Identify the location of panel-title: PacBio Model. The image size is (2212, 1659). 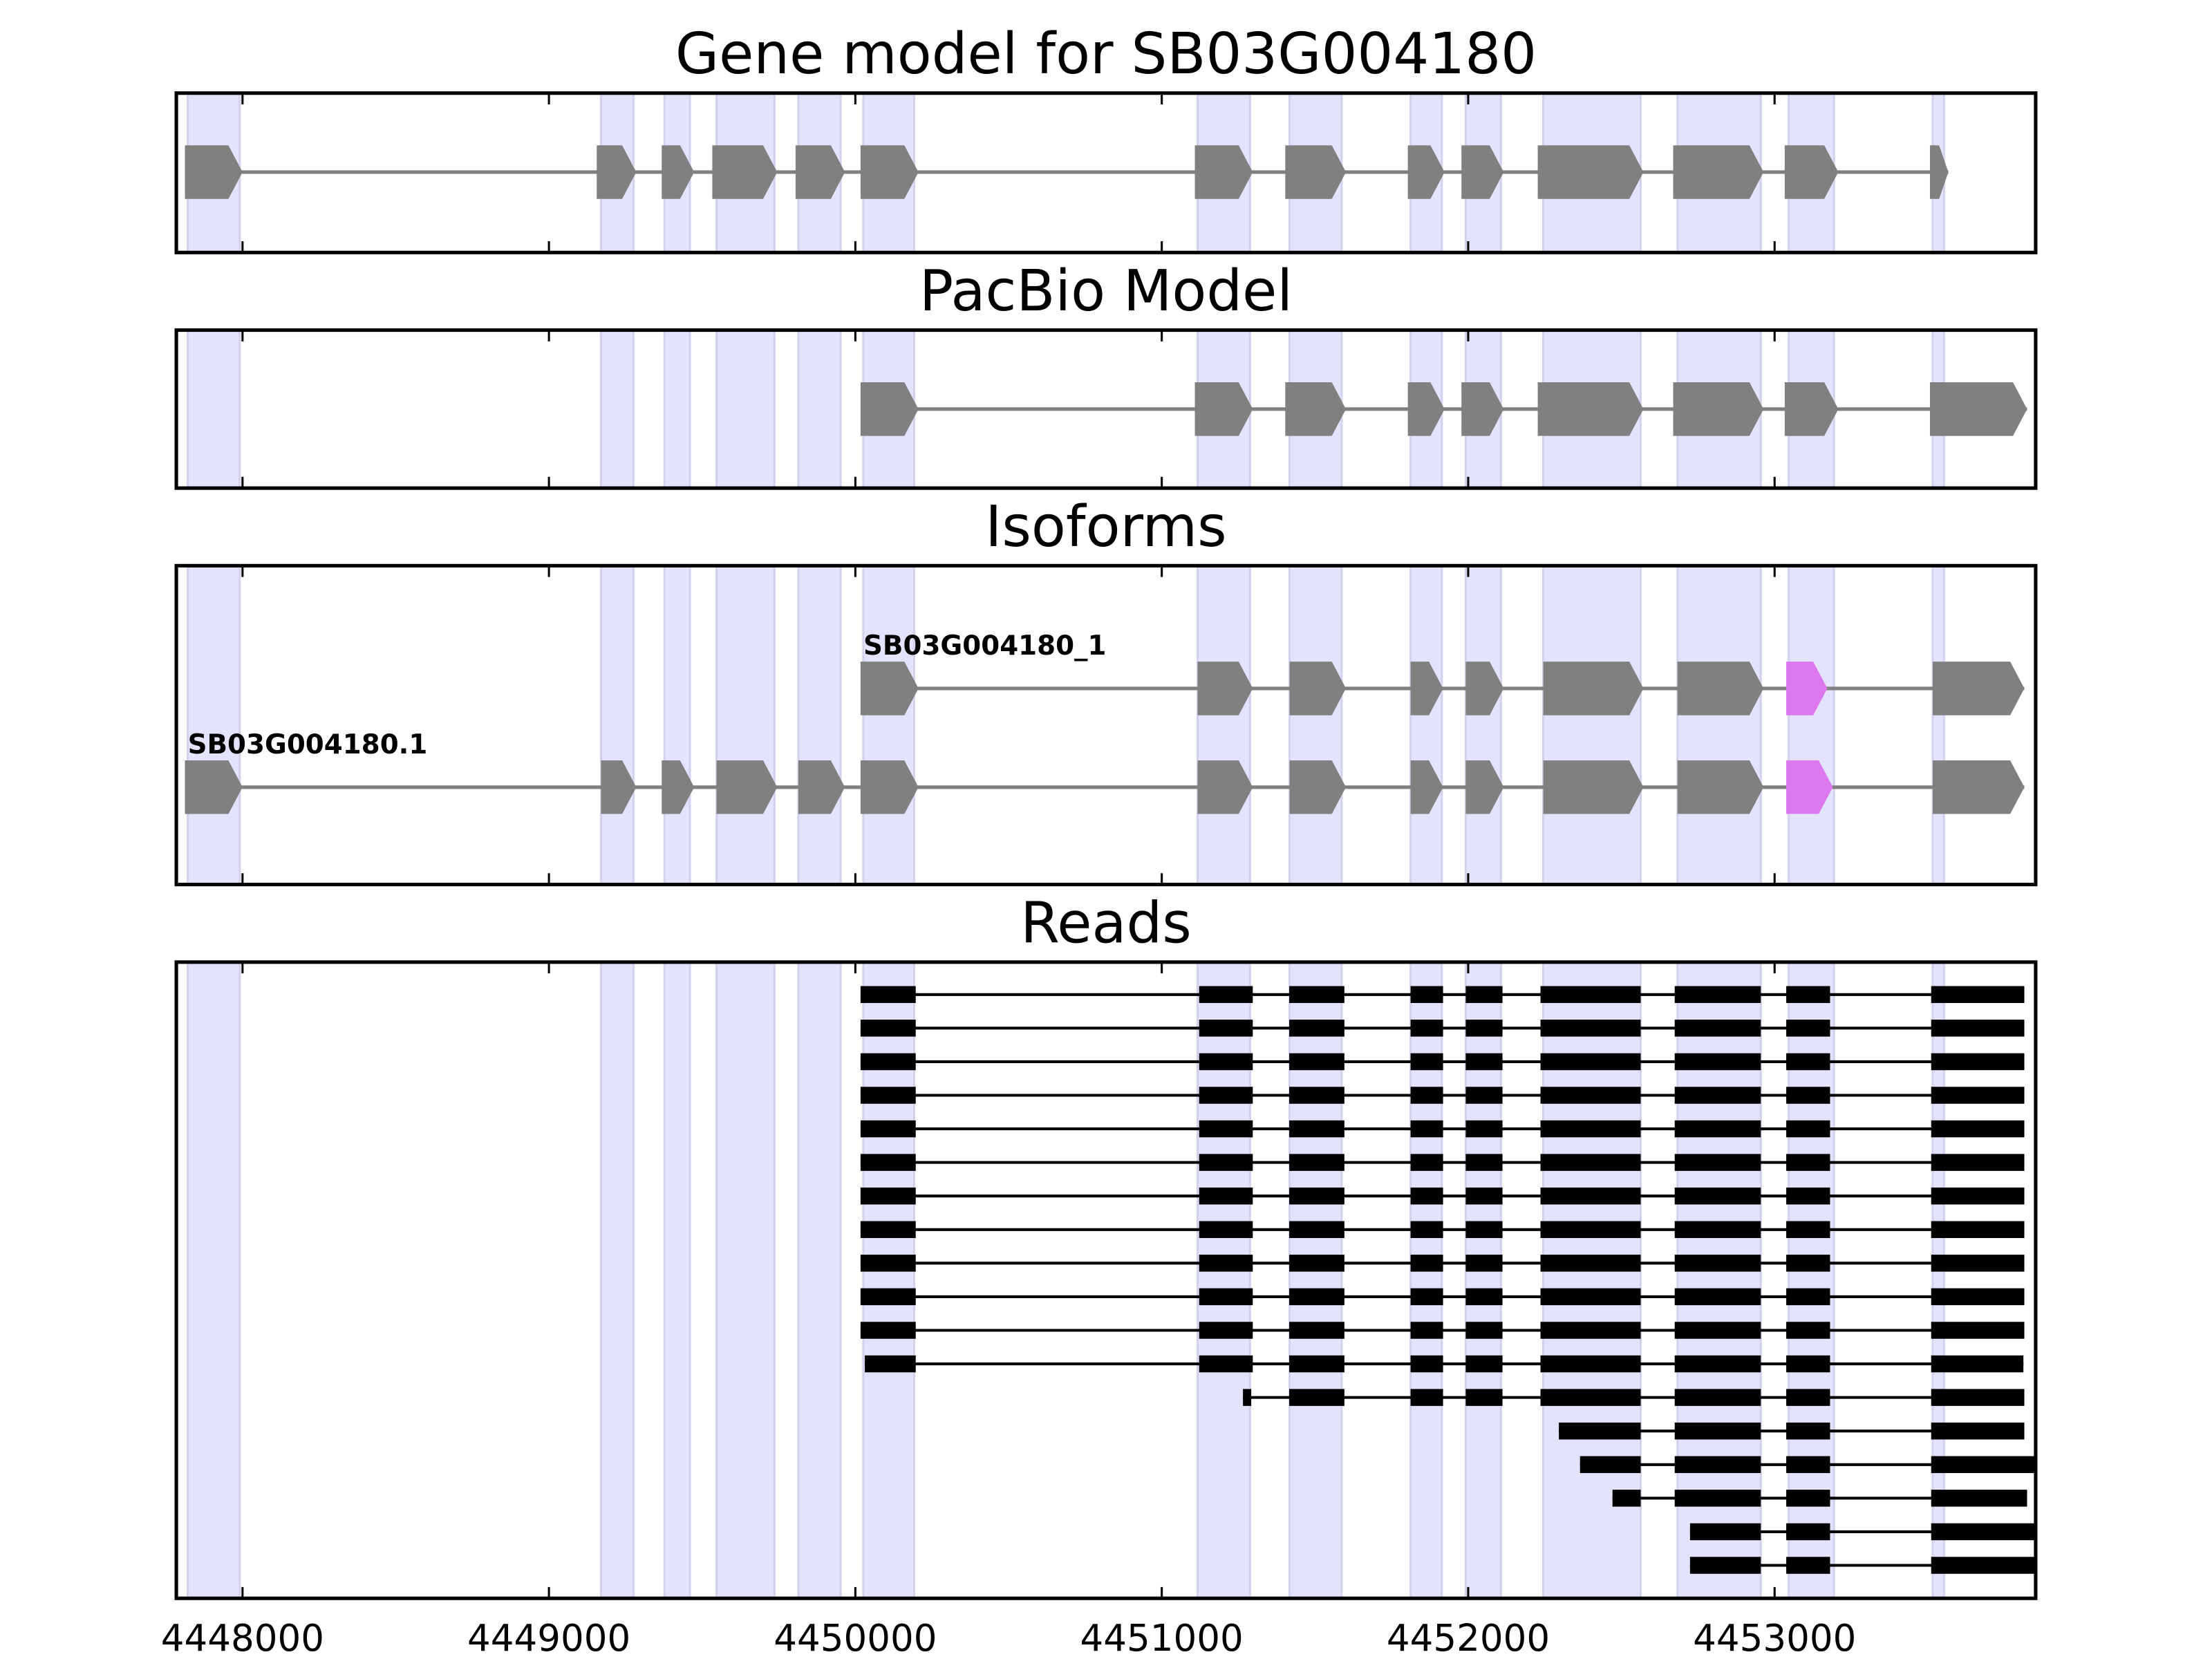
(1106, 291).